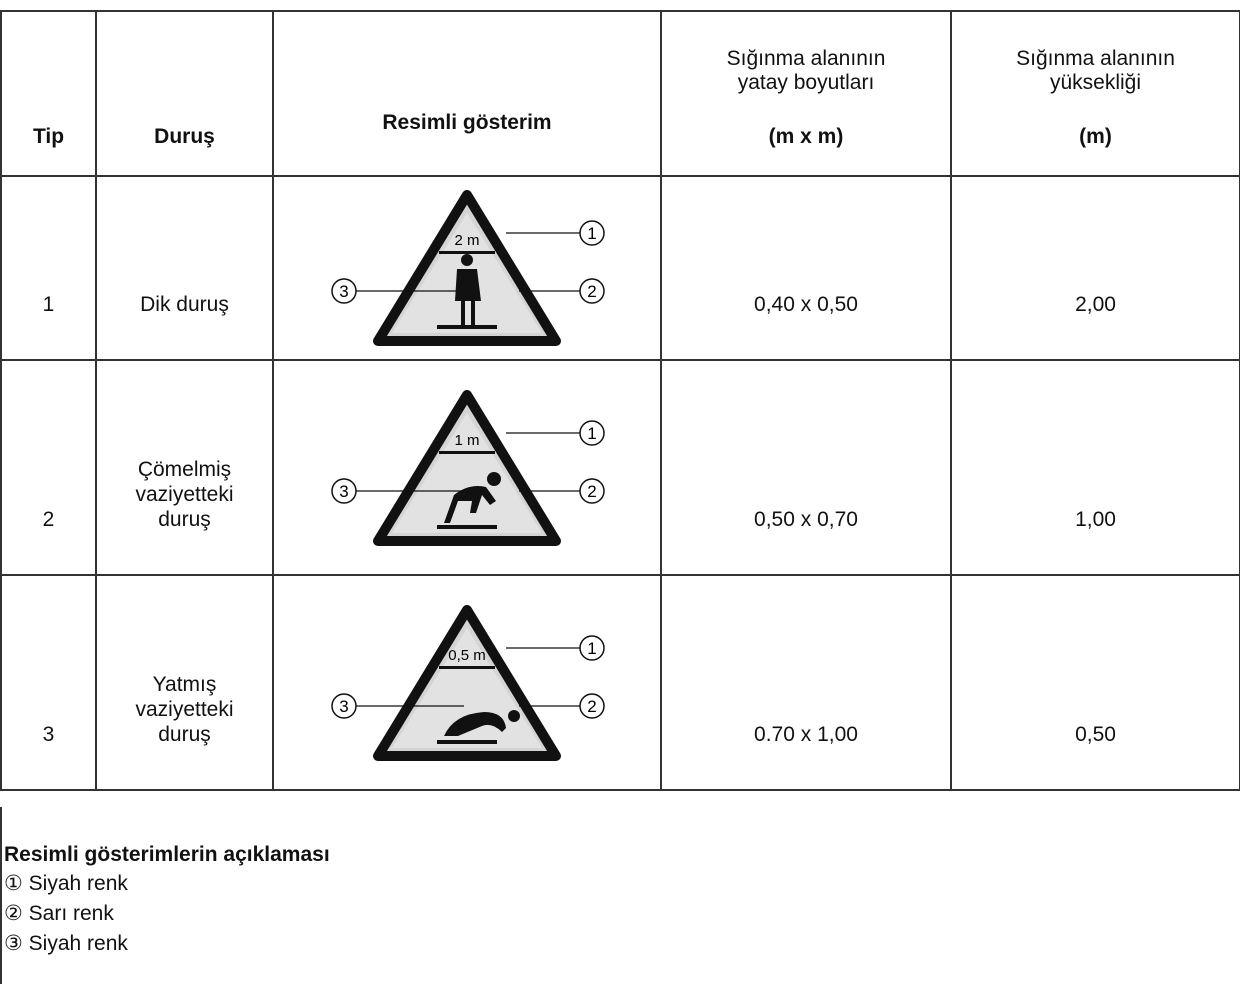 This screenshot has height=984, width=1240. I want to click on header-text: Sığınma alanının yatay boyutları, so click(806, 70).